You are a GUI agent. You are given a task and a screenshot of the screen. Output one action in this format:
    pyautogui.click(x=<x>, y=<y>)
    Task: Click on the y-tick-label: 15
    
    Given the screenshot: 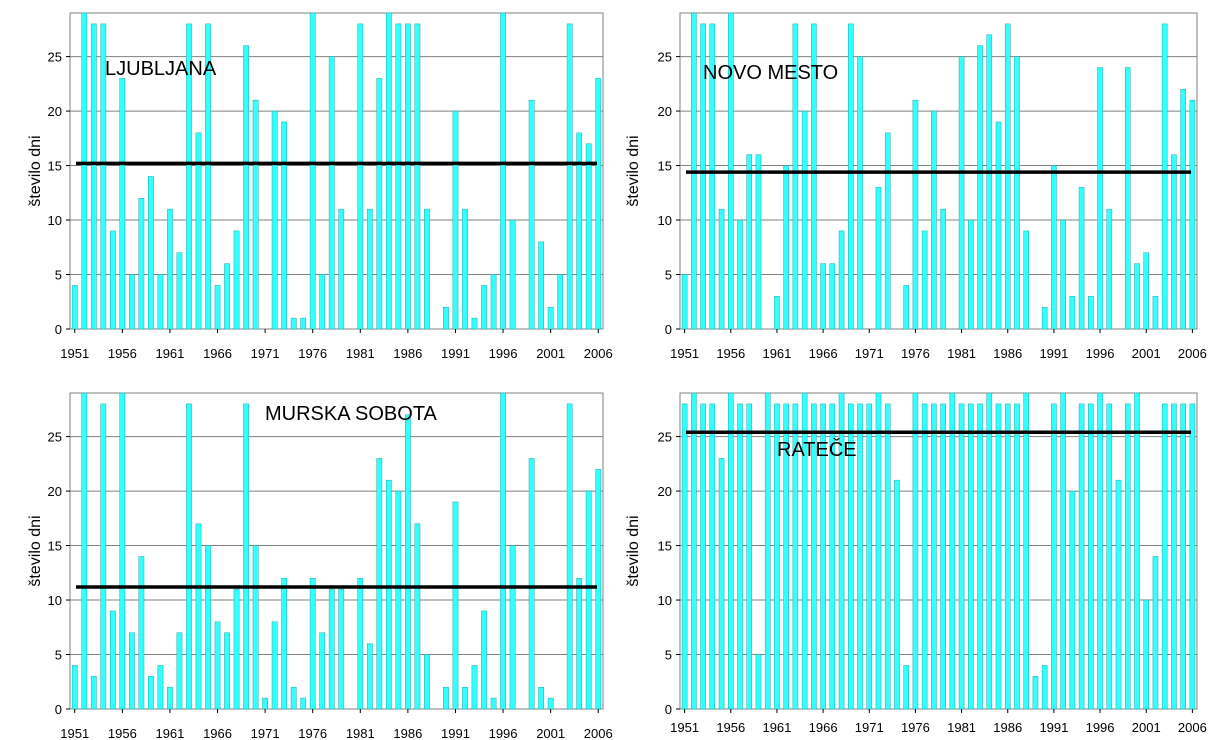 What is the action you would take?
    pyautogui.click(x=55, y=166)
    